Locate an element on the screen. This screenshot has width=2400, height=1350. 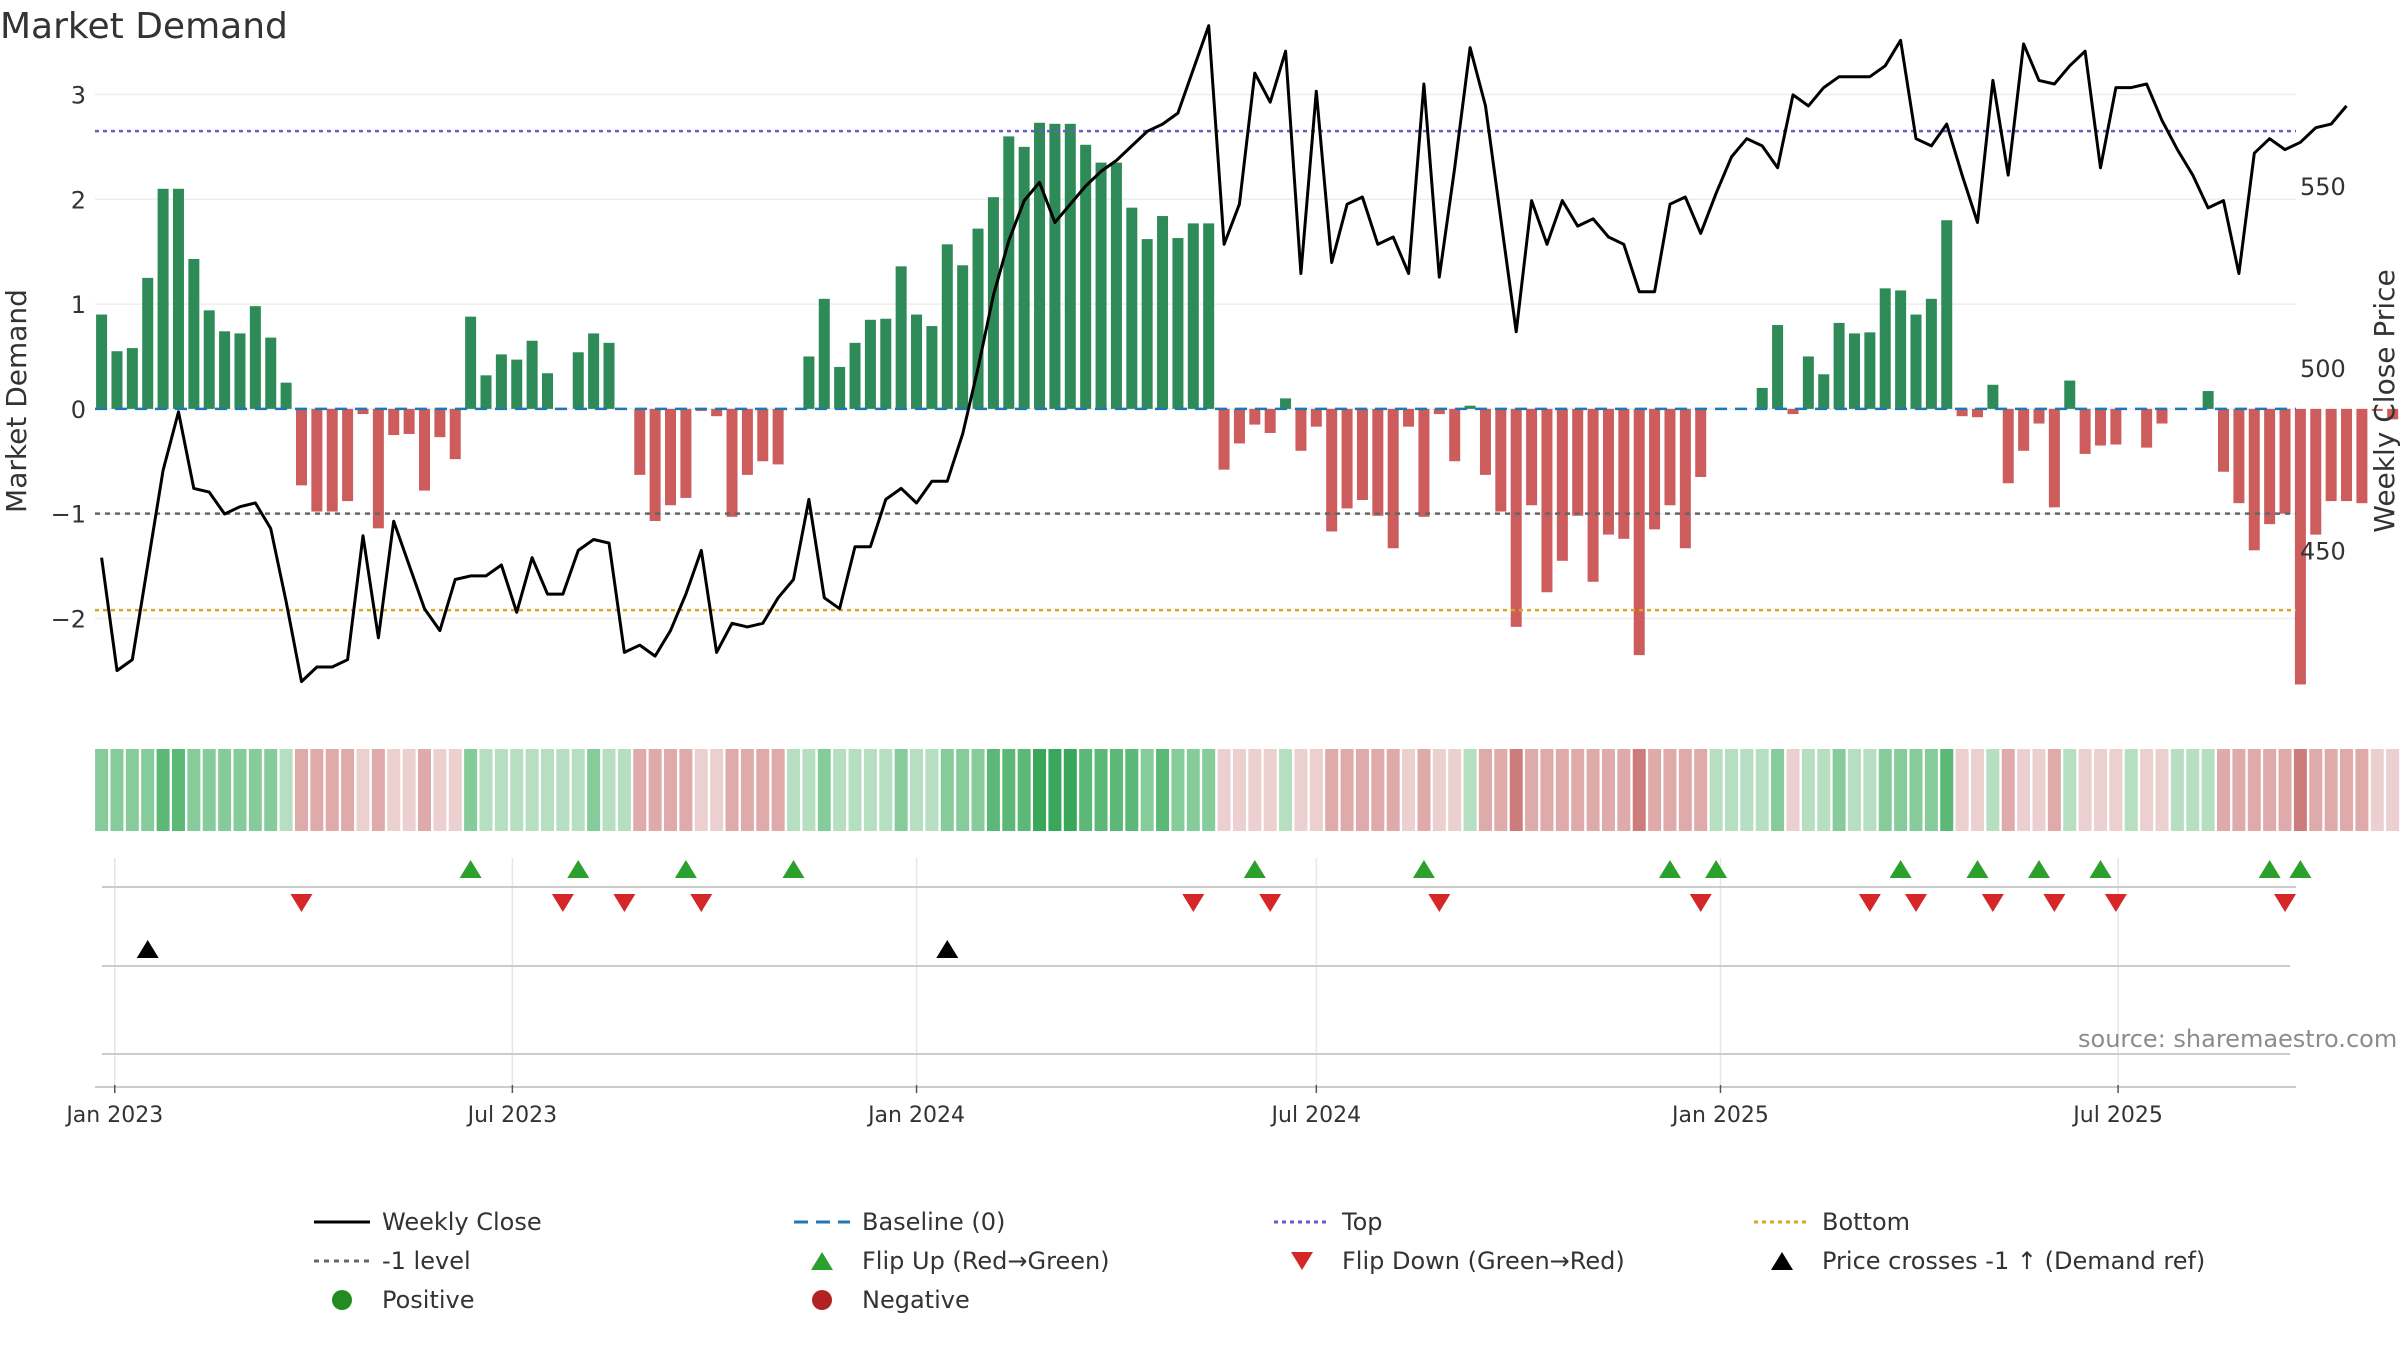
x-tick-label: Jan 2023 is located at coordinates (113, 1115).